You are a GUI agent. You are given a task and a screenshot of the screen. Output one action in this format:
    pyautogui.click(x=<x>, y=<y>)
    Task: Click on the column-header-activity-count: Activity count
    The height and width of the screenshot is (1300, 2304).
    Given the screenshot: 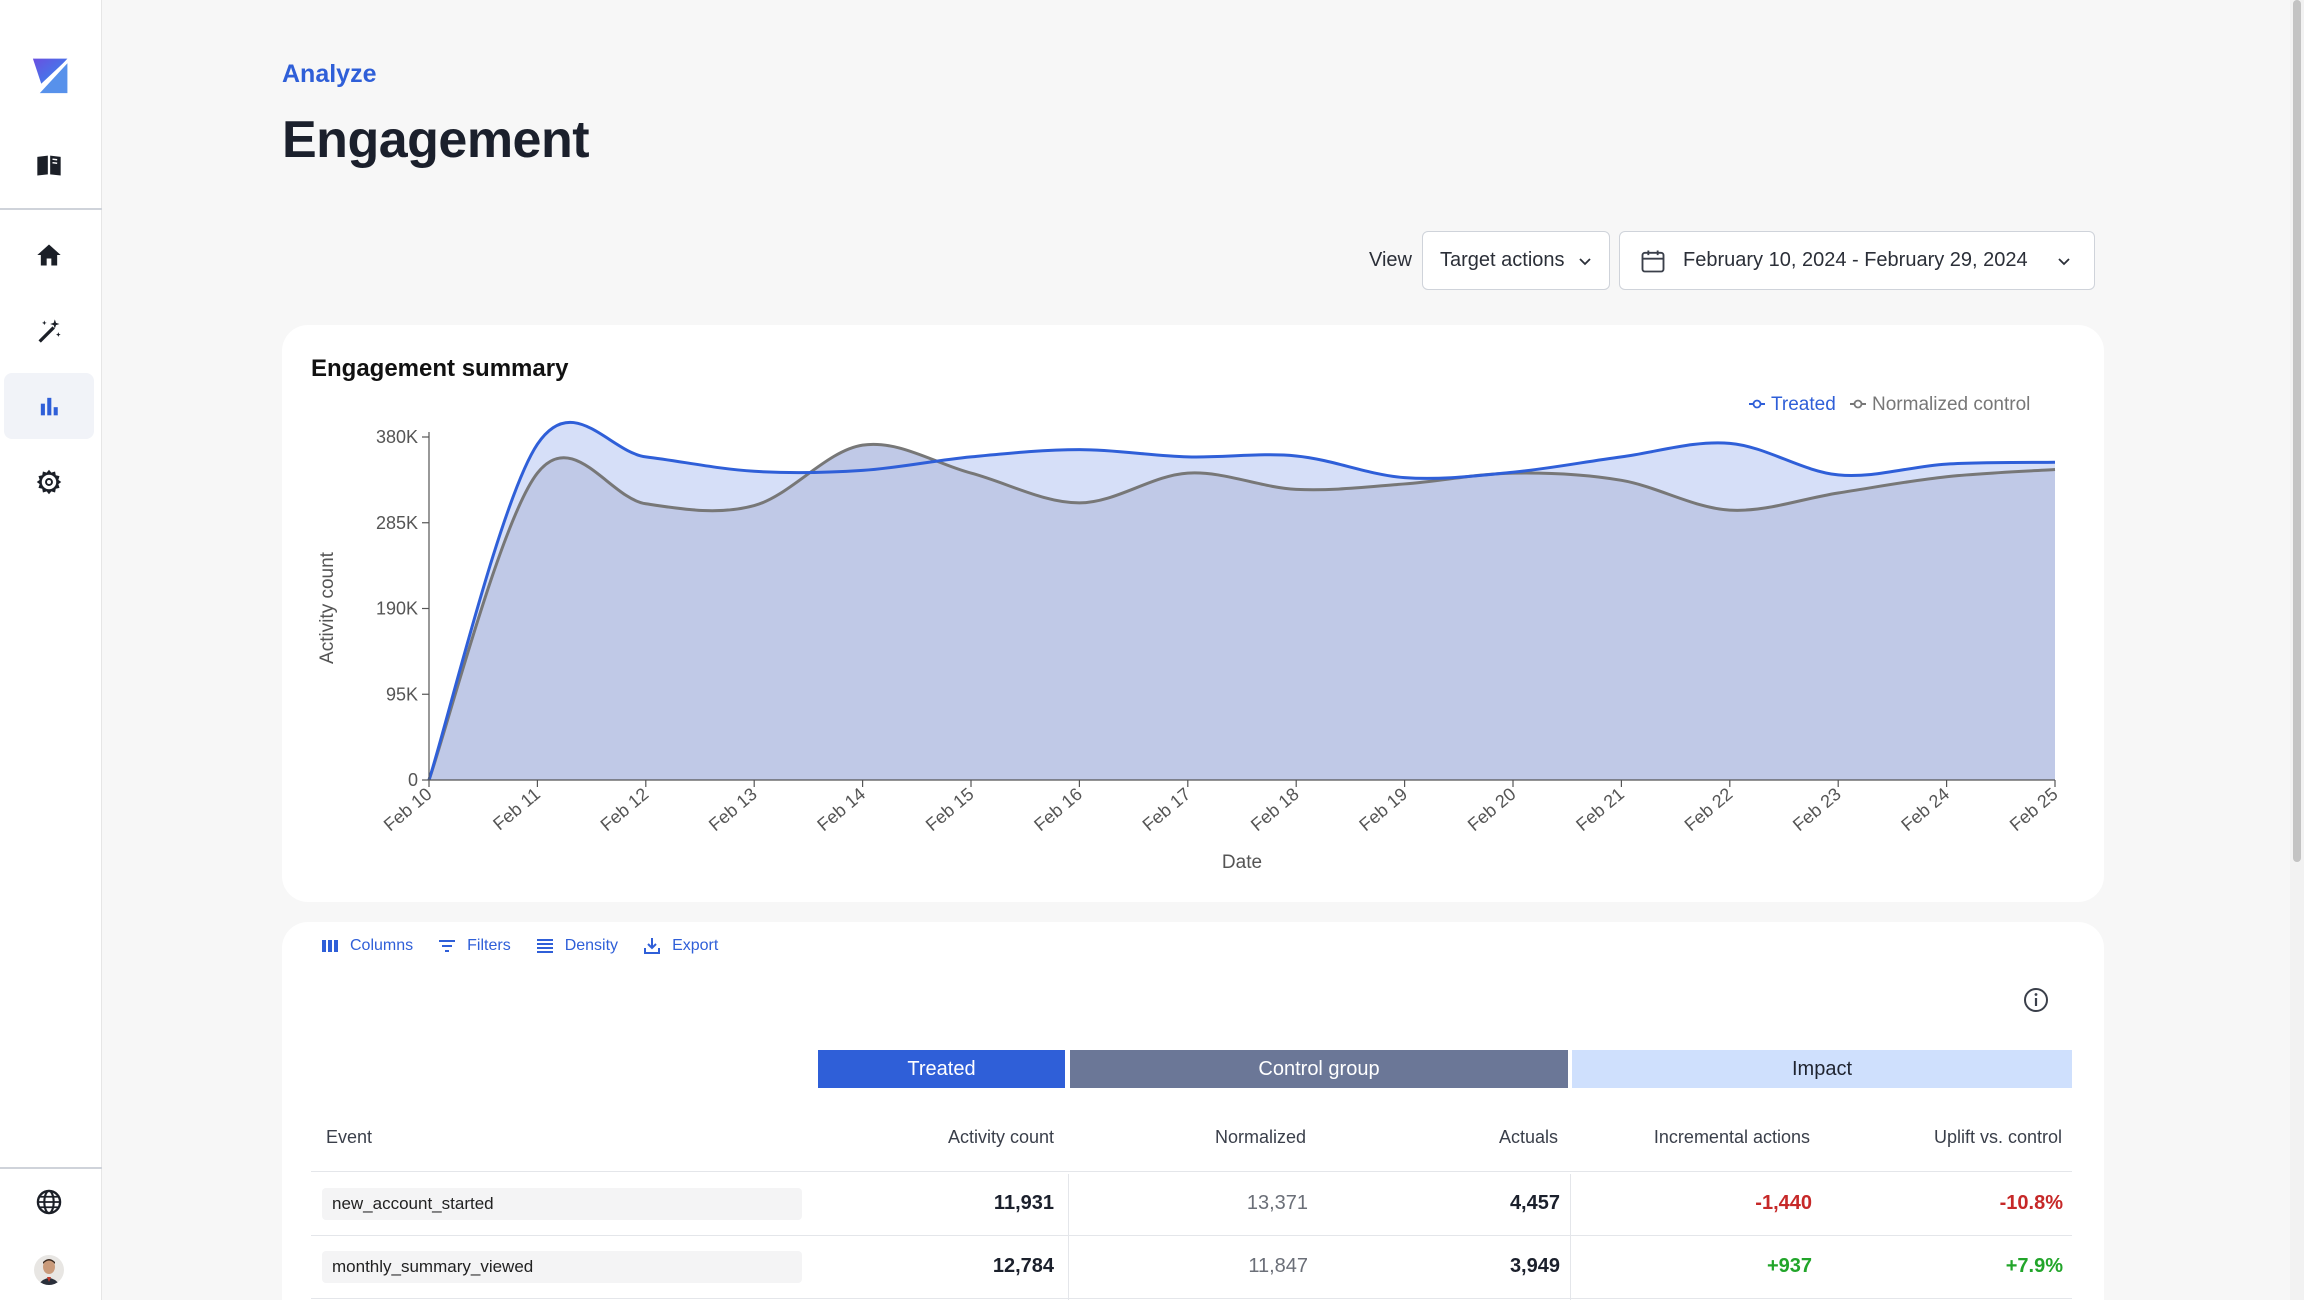 What is the action you would take?
    pyautogui.click(x=1000, y=1137)
    